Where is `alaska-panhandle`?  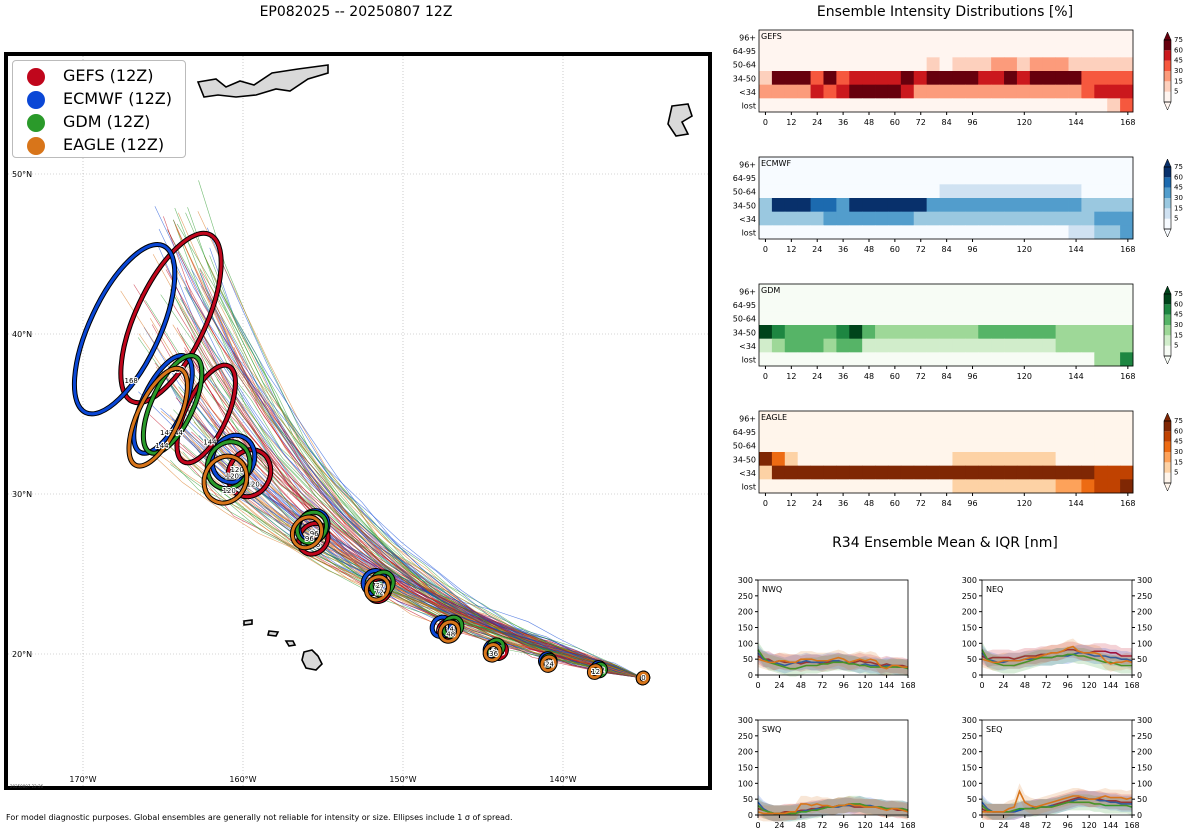 alaska-panhandle is located at coordinates (680, 120).